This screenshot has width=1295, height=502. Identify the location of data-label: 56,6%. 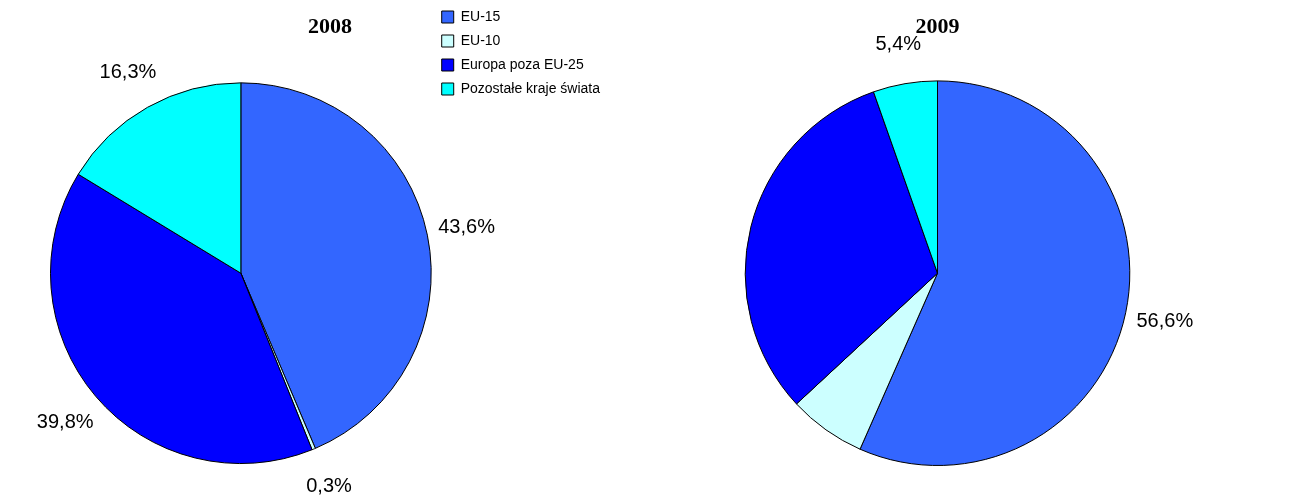
(1165, 319).